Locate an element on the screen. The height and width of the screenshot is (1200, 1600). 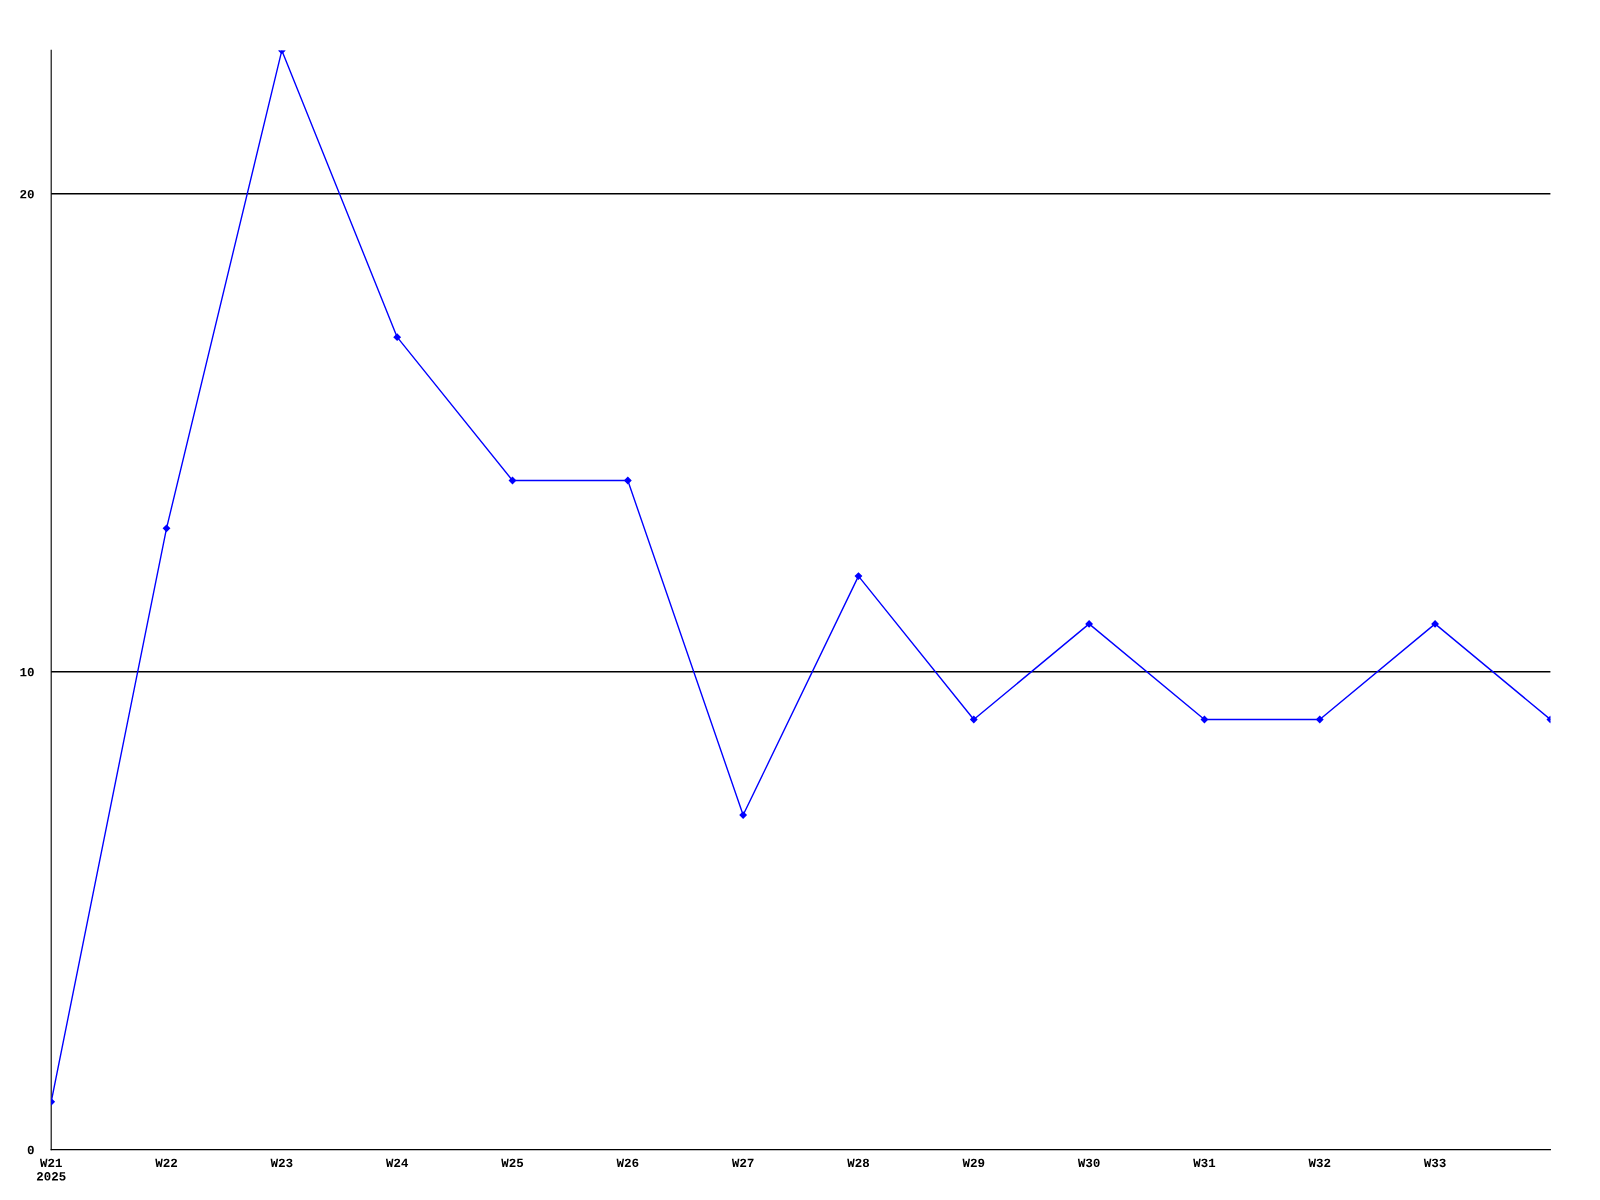
x-tick-label: W22 is located at coordinates (166, 1162).